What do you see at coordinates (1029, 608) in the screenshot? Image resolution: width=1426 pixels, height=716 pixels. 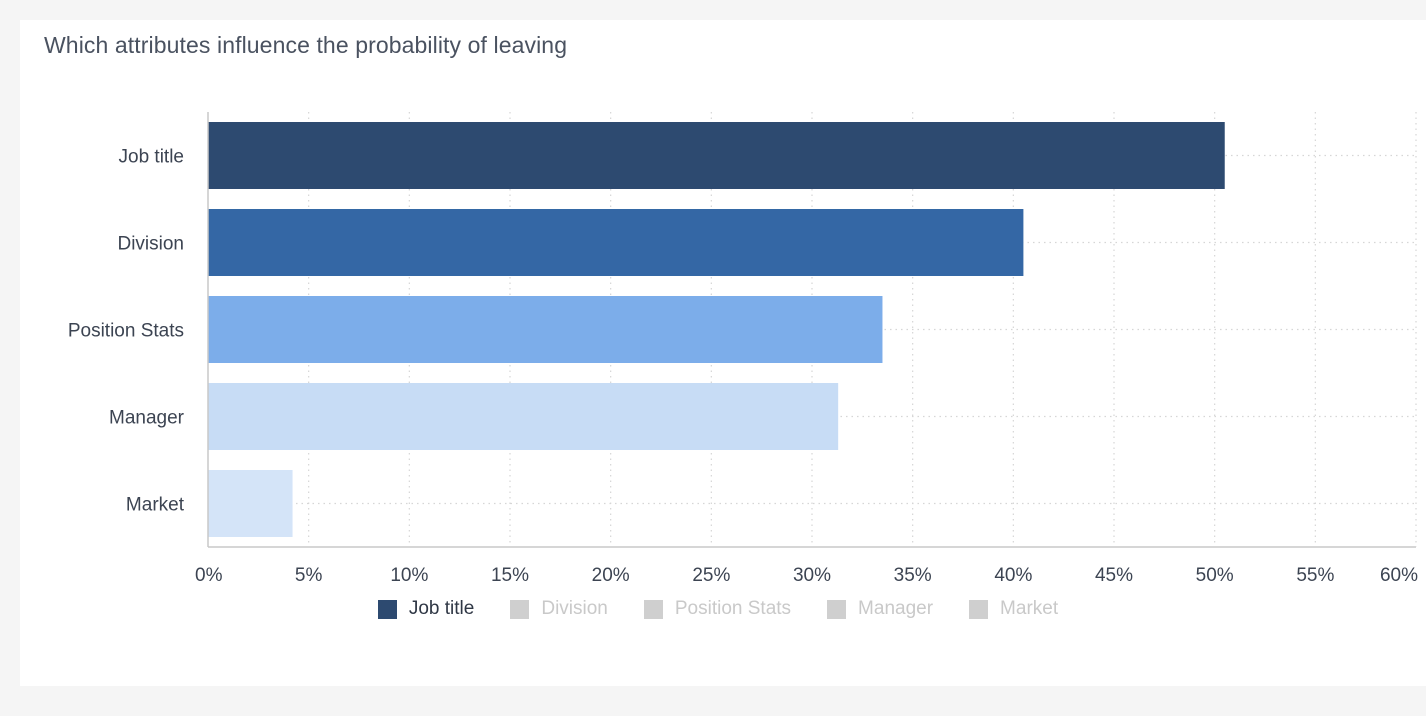 I see `legend-label: Market` at bounding box center [1029, 608].